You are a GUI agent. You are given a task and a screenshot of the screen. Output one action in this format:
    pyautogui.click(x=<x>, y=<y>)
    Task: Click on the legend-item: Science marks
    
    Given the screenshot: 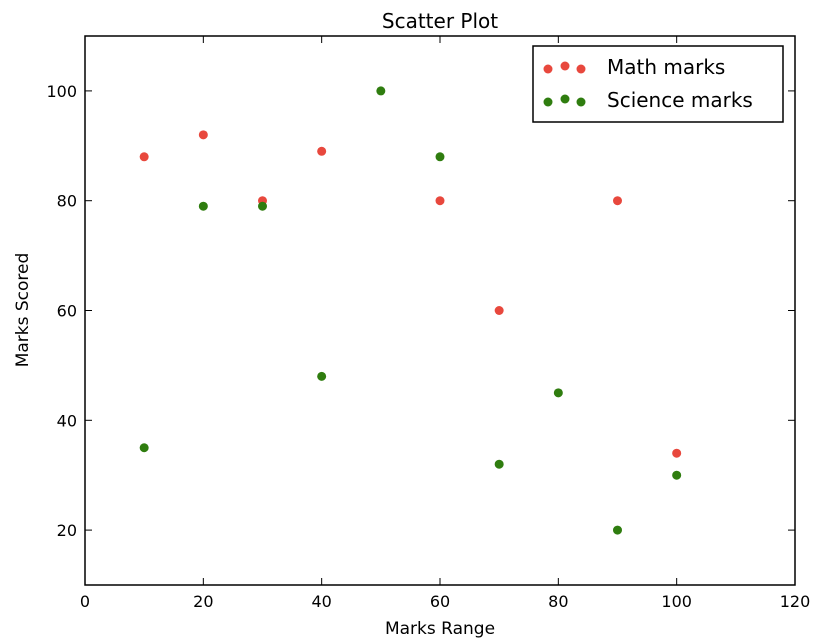 What is the action you would take?
    pyautogui.click(x=648, y=100)
    